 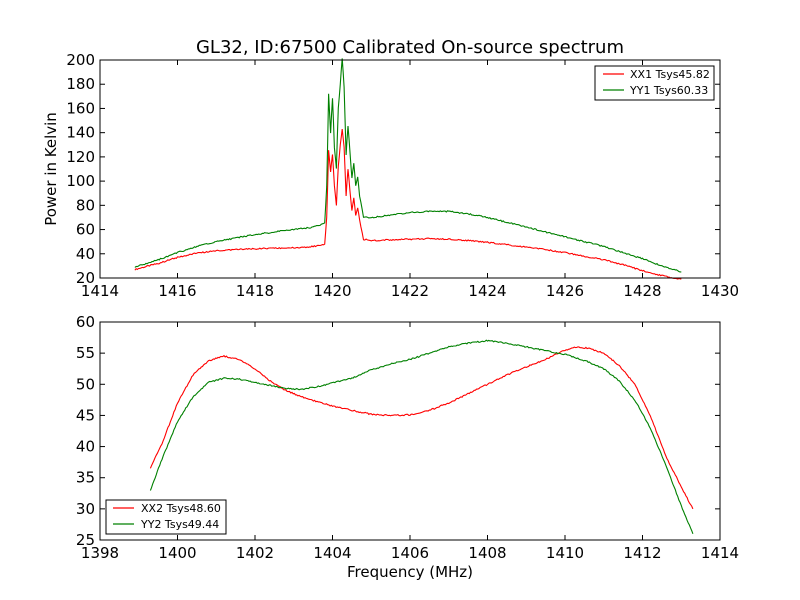 I want to click on x-tick-label: 1430, so click(x=720, y=291).